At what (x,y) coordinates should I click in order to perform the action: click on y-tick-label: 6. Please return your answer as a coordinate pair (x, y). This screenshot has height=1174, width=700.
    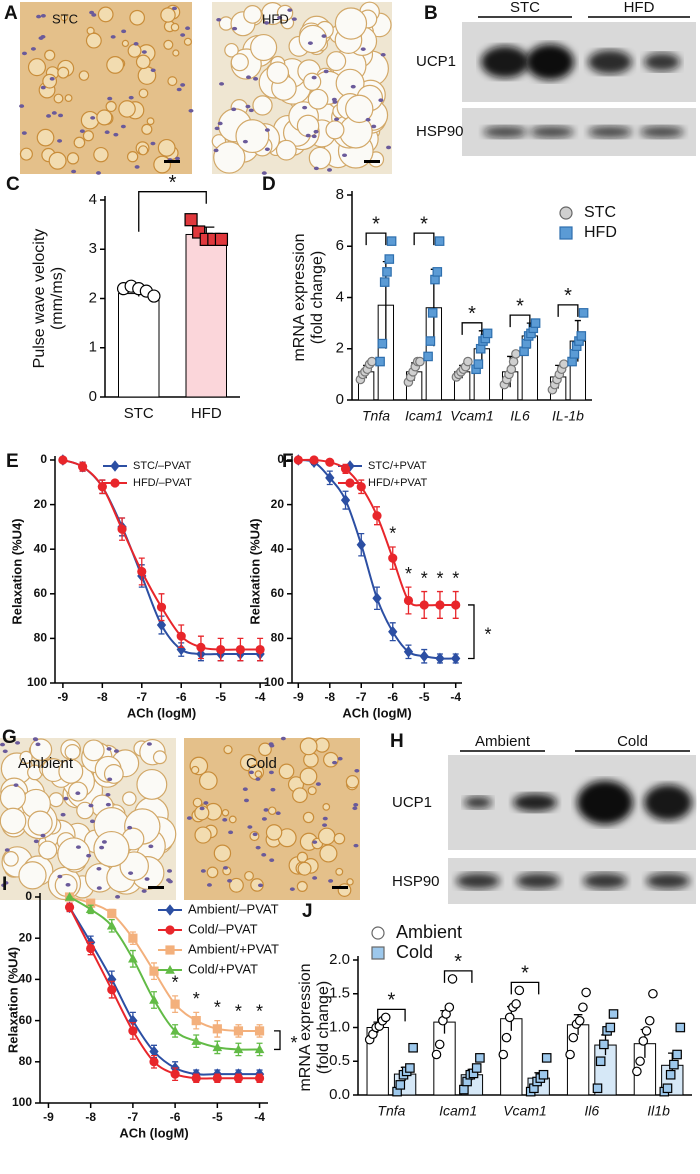
    Looking at the image, I should click on (340, 245).